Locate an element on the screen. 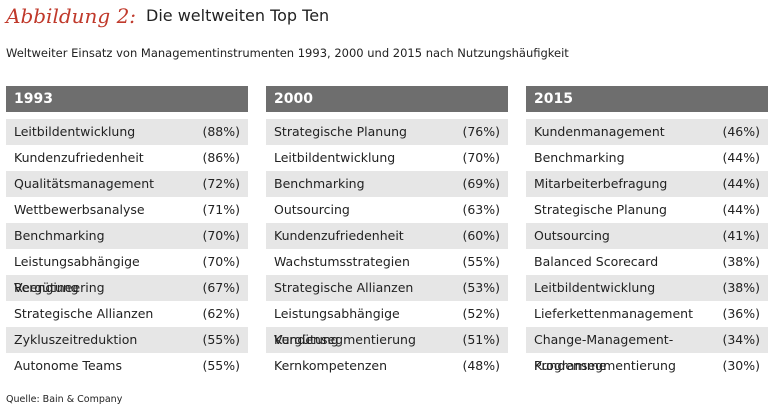  table-row: Kernkompetenzen (48%) is located at coordinates (387, 366).